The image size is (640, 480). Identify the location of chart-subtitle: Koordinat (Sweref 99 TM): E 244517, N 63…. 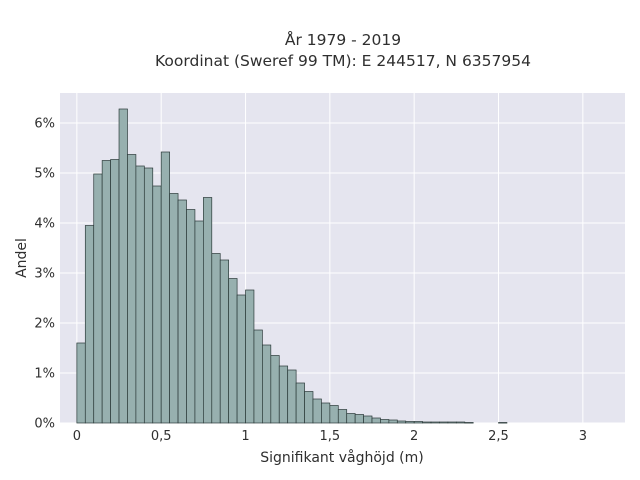
(343, 61).